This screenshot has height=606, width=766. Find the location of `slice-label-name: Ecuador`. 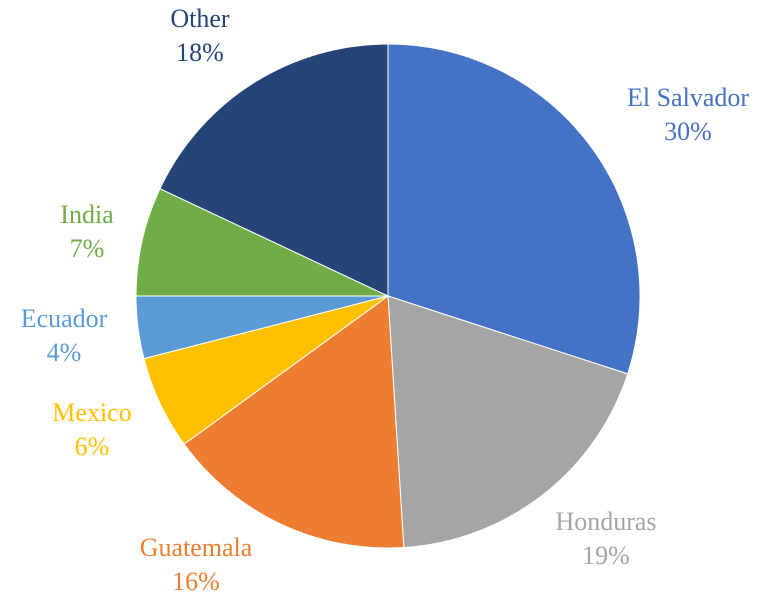

slice-label-name: Ecuador is located at coordinates (64, 318).